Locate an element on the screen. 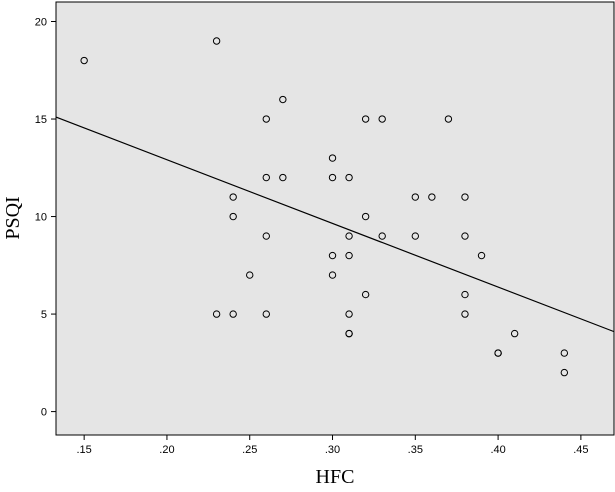 This screenshot has width=615, height=492. x-tick-label: .40 is located at coordinates (497, 450).